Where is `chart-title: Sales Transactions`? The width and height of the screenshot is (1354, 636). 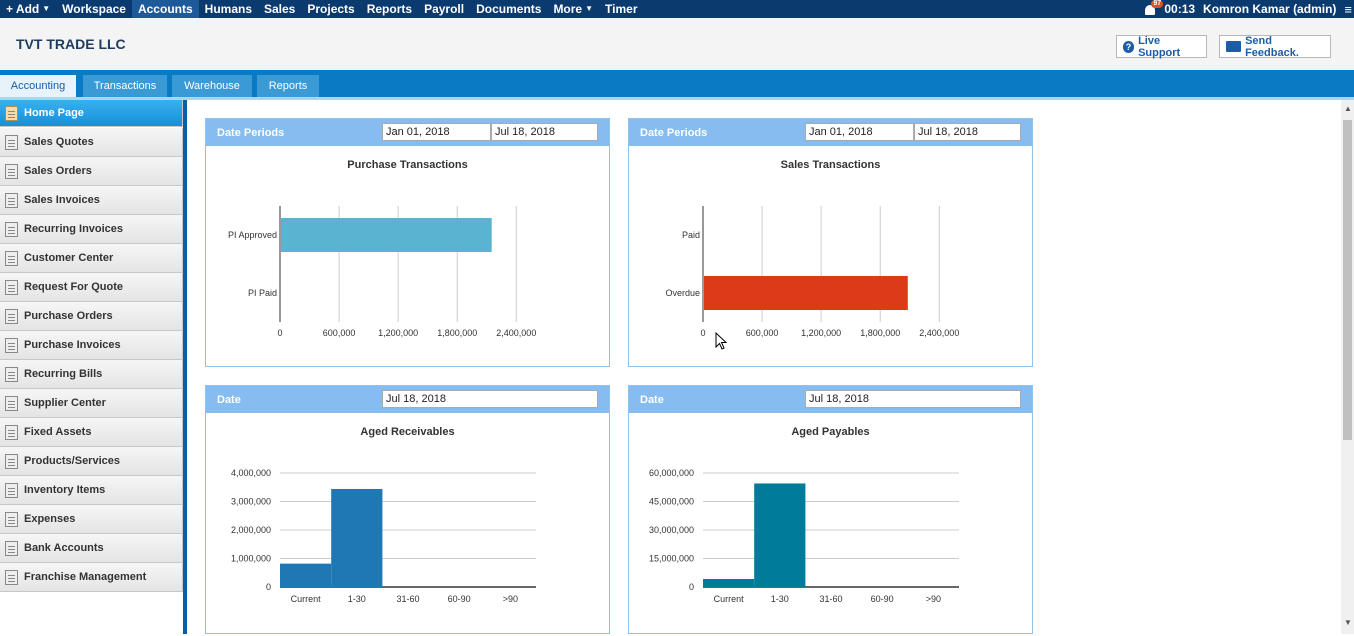 chart-title: Sales Transactions is located at coordinates (830, 165).